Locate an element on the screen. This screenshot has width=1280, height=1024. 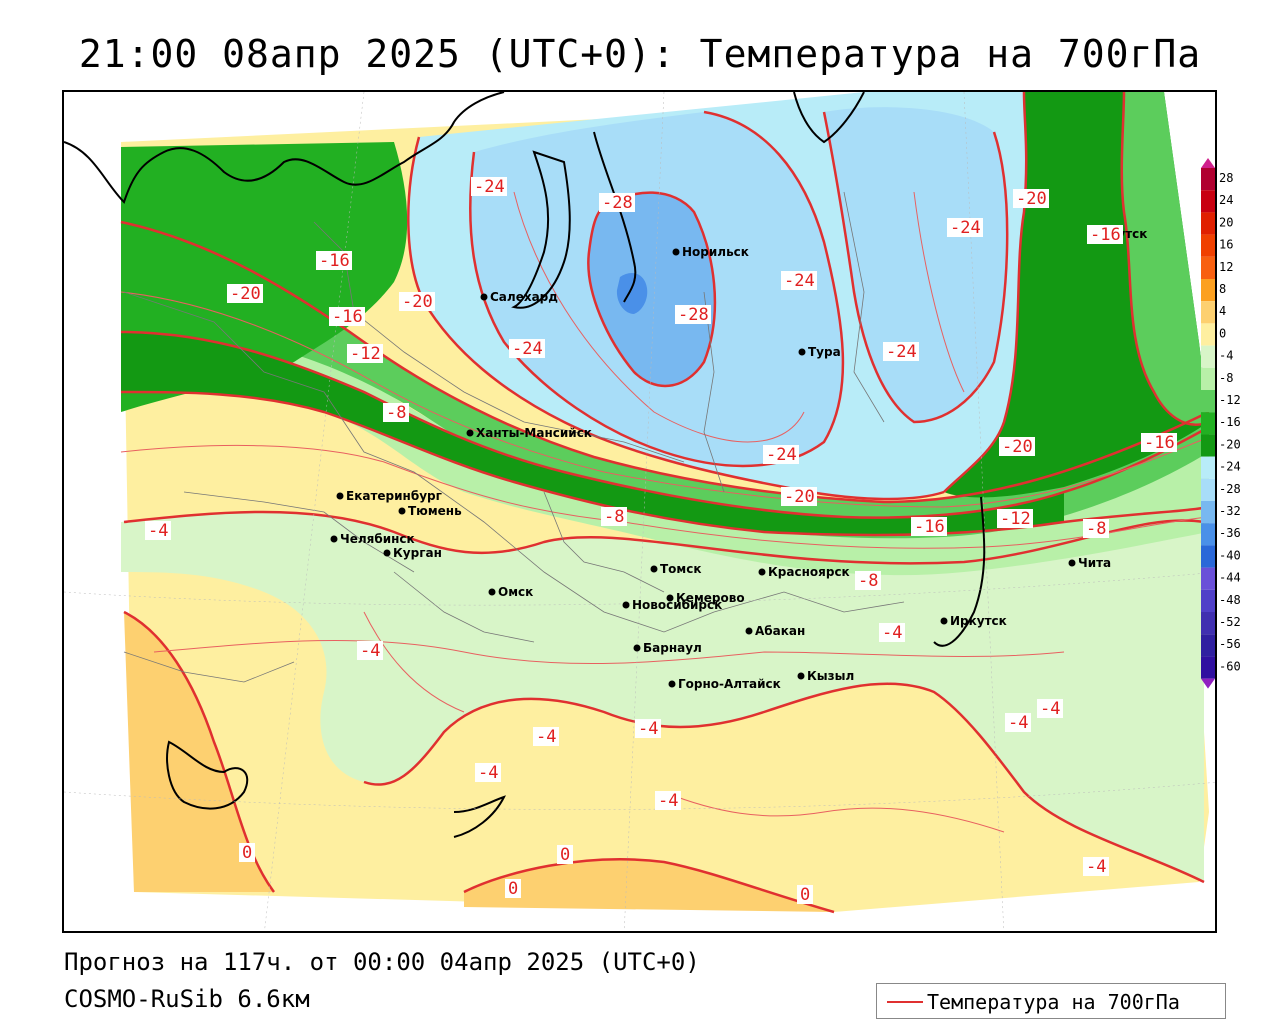
isotherm-label-text: -12 is located at coordinates (1015, 519).